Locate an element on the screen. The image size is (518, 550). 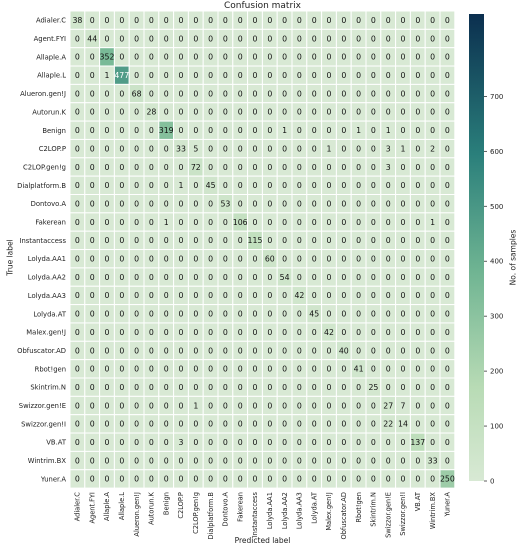
colorbar-tick-label: 100 is located at coordinates (496, 427).